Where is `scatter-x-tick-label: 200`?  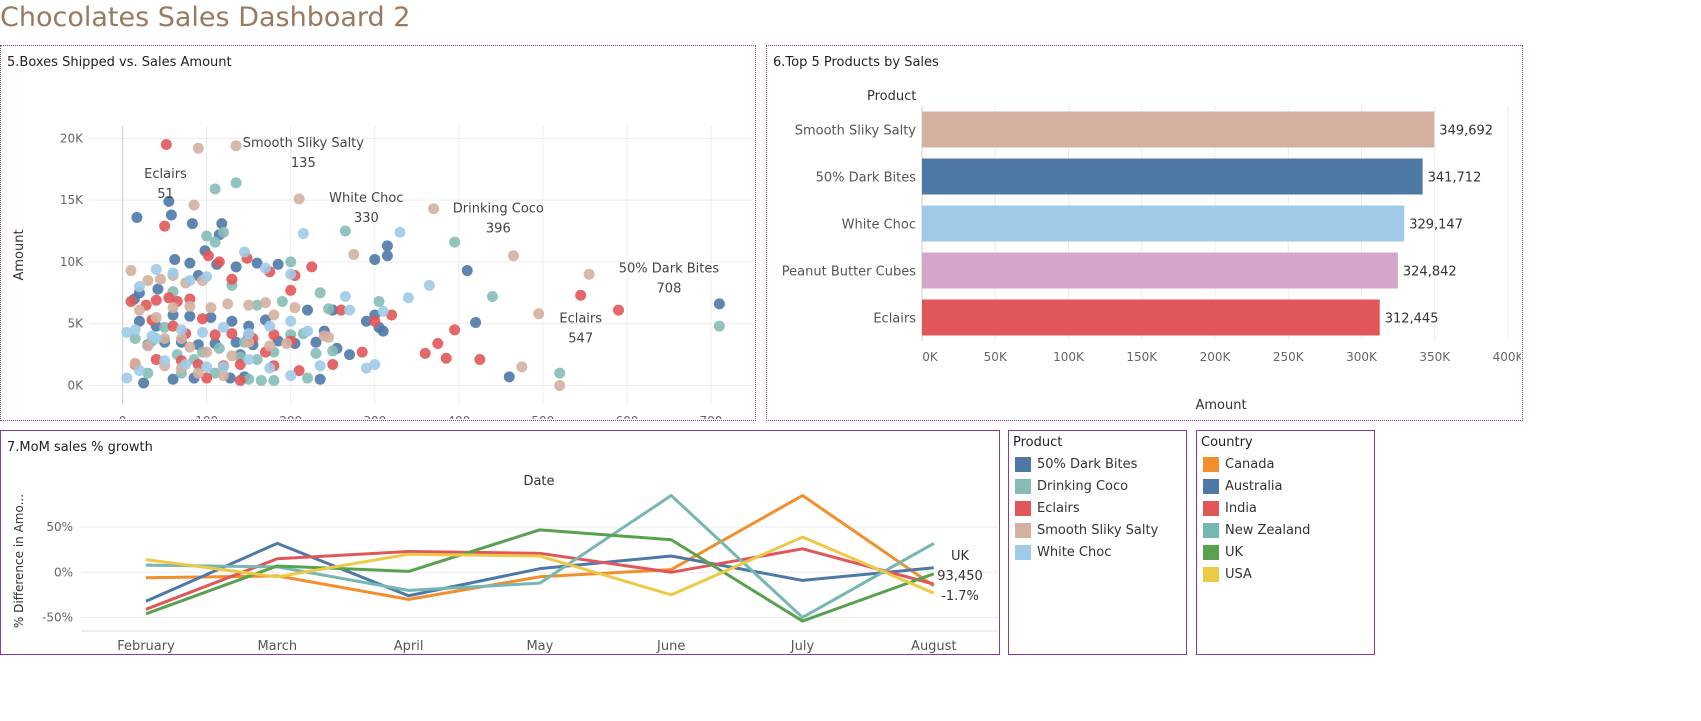
scatter-x-tick-label: 200 is located at coordinates (290, 416).